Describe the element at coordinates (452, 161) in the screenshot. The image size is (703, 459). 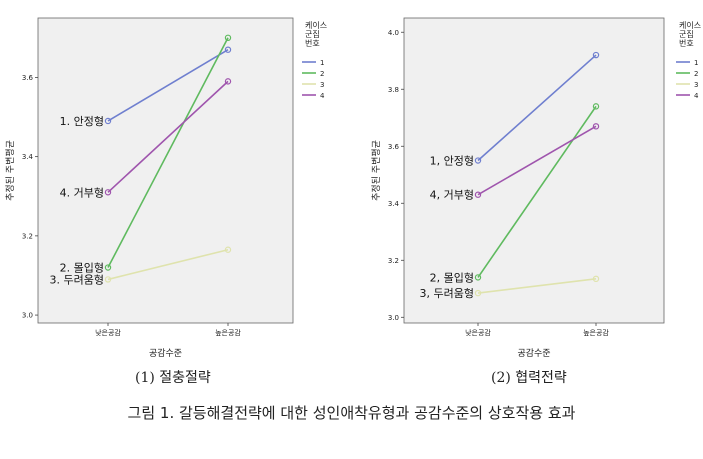
I see `series-annotation: 1, 안정형` at that location.